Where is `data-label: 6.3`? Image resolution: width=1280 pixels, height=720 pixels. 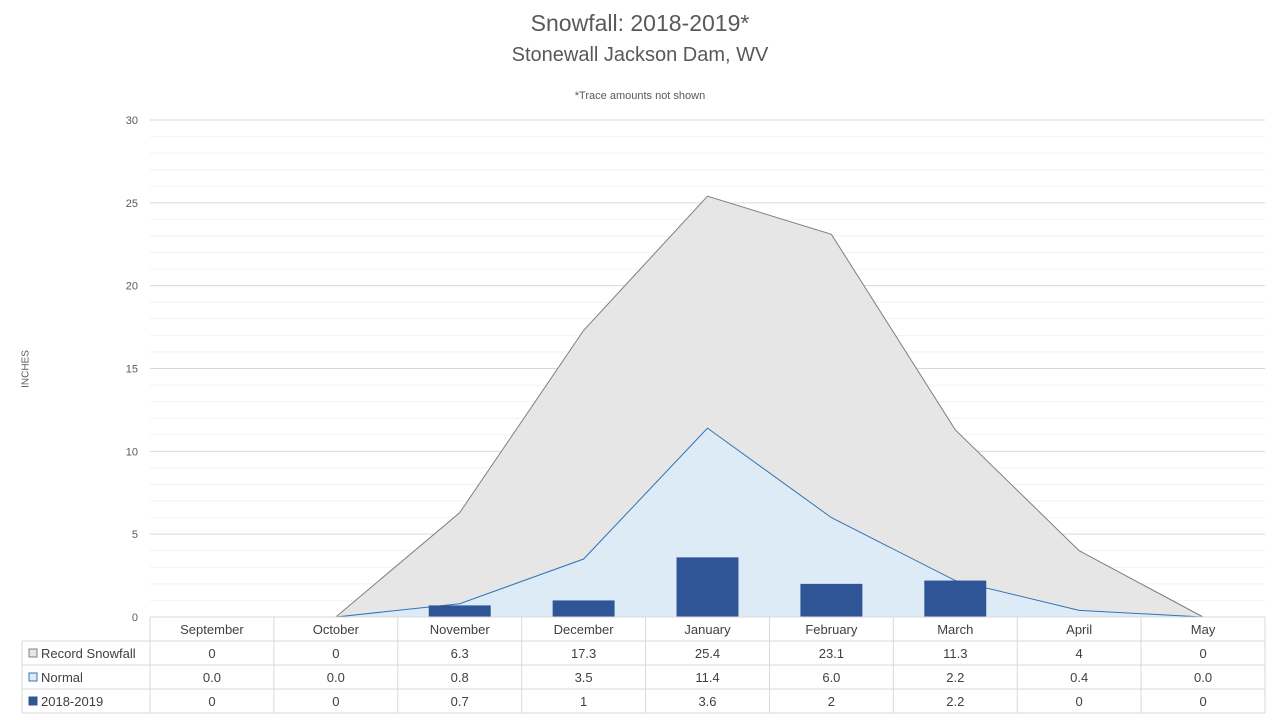
data-label: 6.3 is located at coordinates (460, 653).